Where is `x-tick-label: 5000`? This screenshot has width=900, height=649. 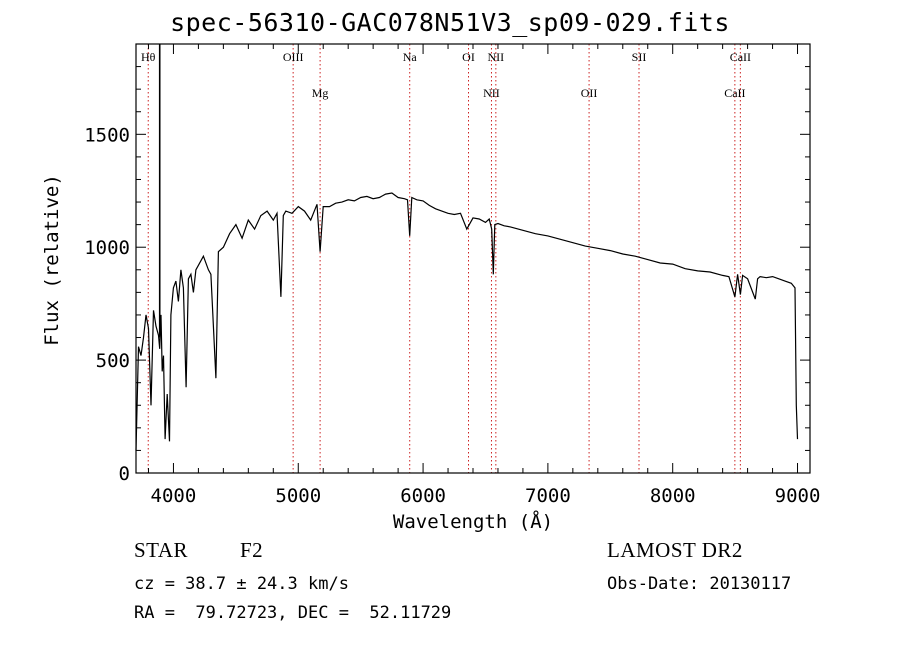 x-tick-label: 5000 is located at coordinates (298, 496).